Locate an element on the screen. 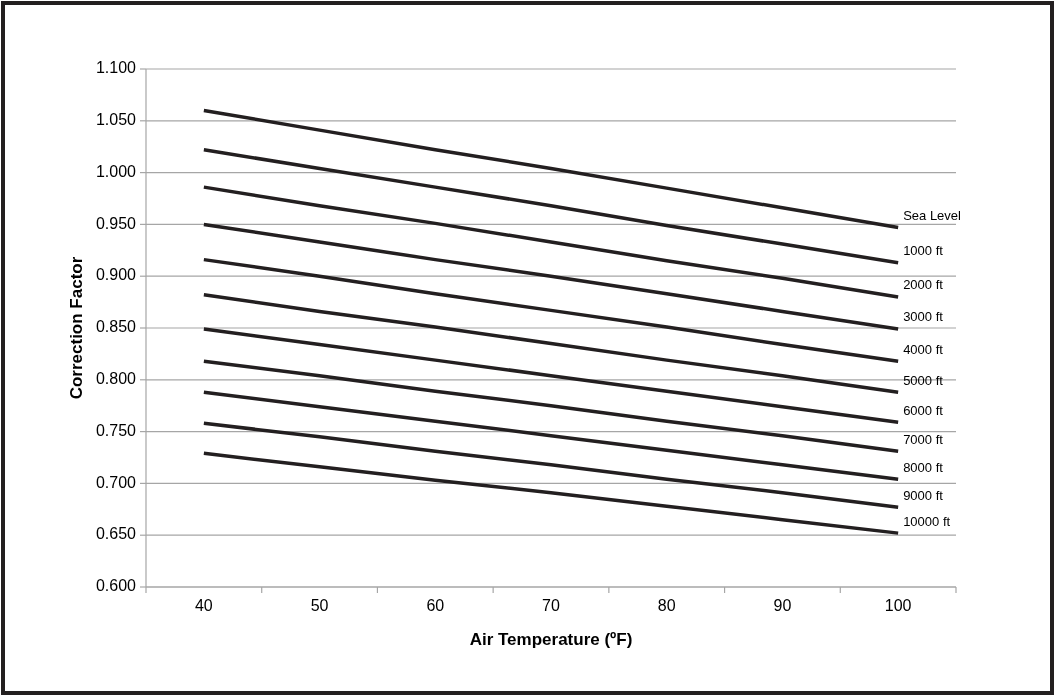  x-tick-label: 60 is located at coordinates (435, 605).